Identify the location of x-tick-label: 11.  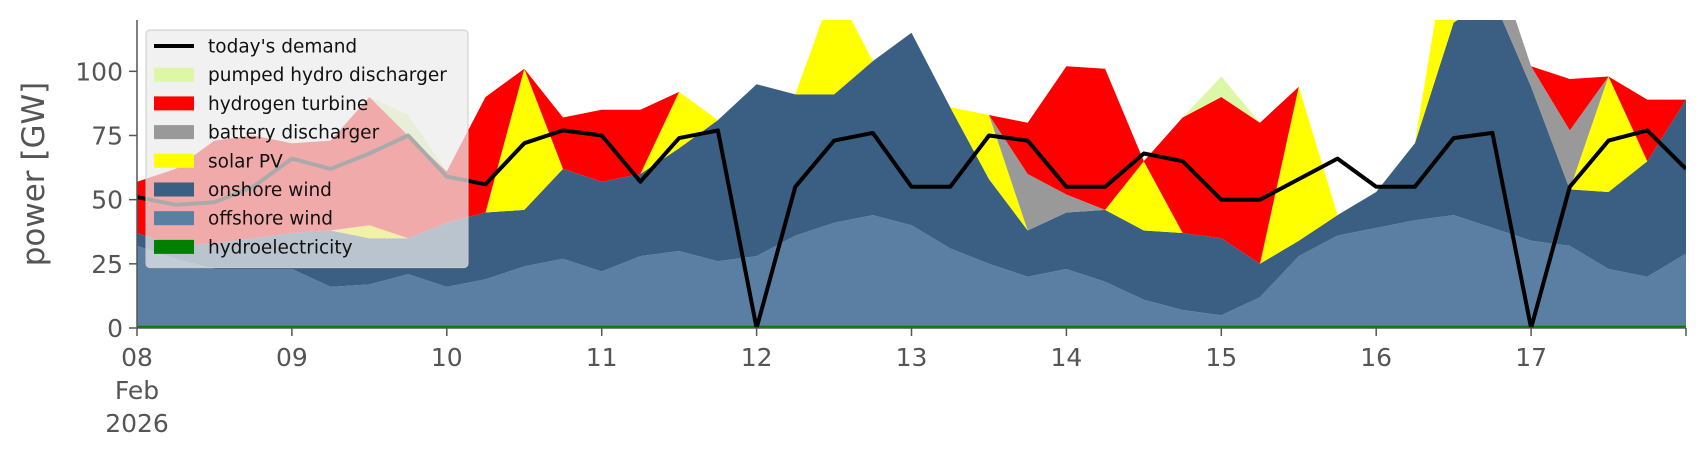
(602, 357).